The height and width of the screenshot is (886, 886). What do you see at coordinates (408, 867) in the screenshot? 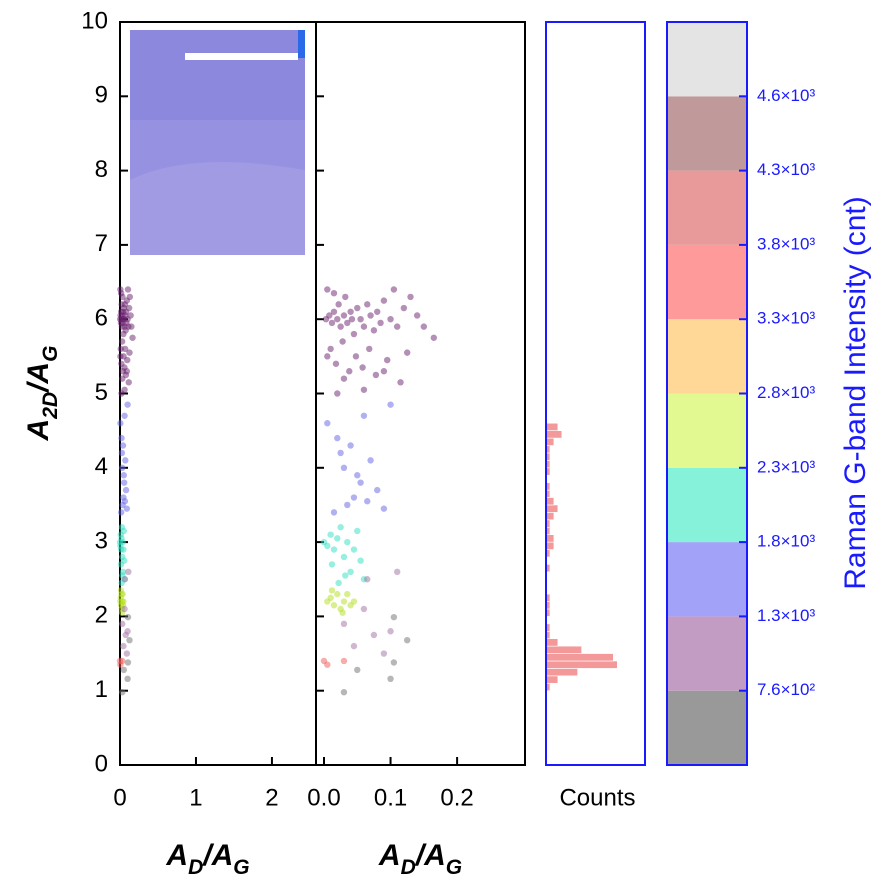
I see `axis-label-part: D` at bounding box center [408, 867].